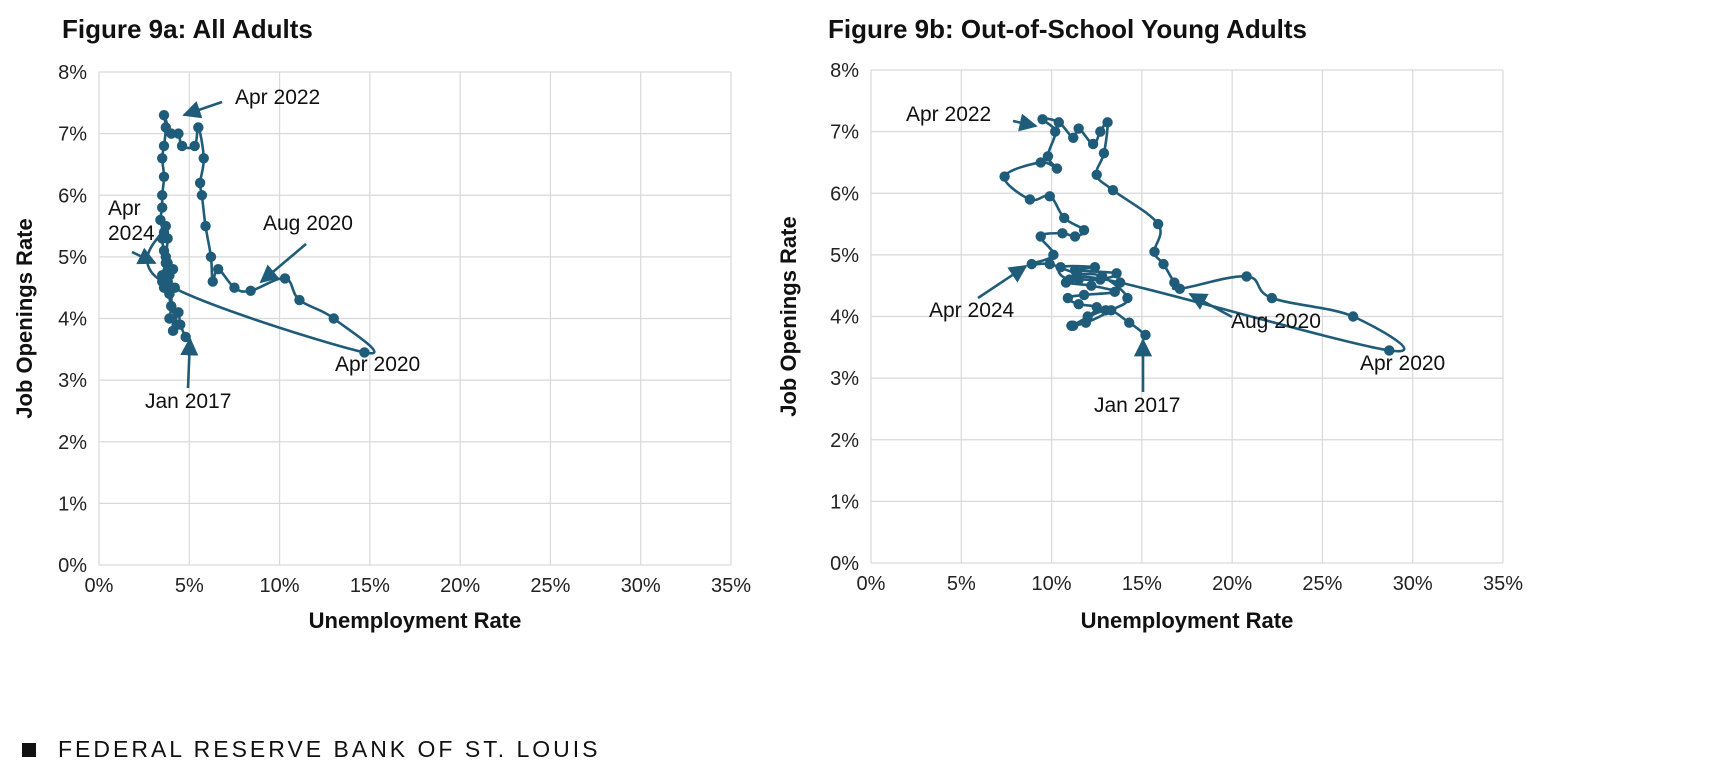 This screenshot has height=764, width=1723. Describe the element at coordinates (844, 256) in the screenshot. I see `y-tick-label: 5%` at that location.